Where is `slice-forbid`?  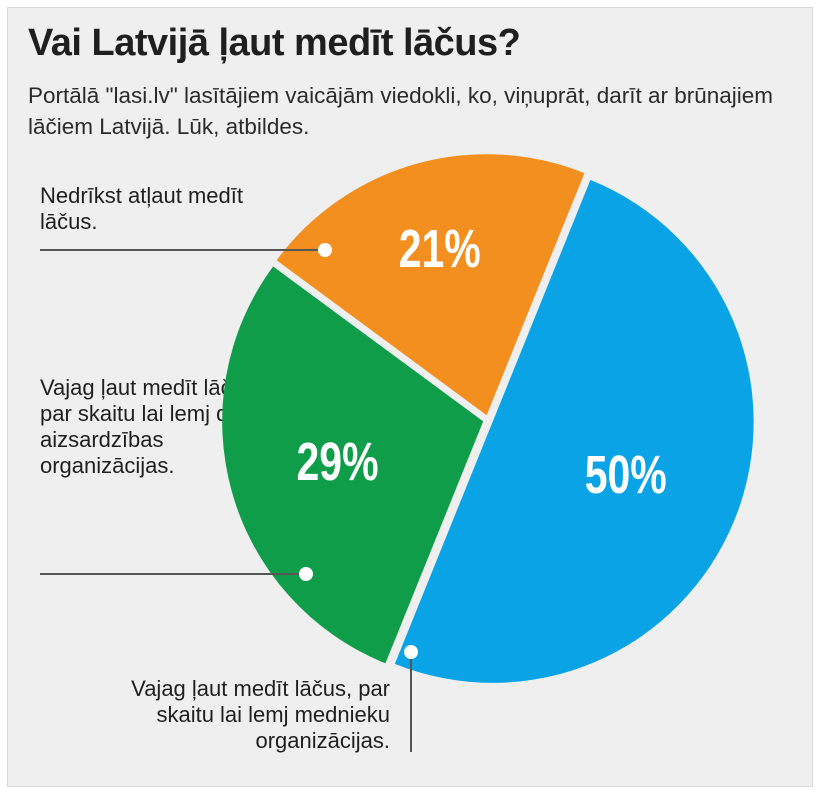
slice-forbid is located at coordinates (430, 285).